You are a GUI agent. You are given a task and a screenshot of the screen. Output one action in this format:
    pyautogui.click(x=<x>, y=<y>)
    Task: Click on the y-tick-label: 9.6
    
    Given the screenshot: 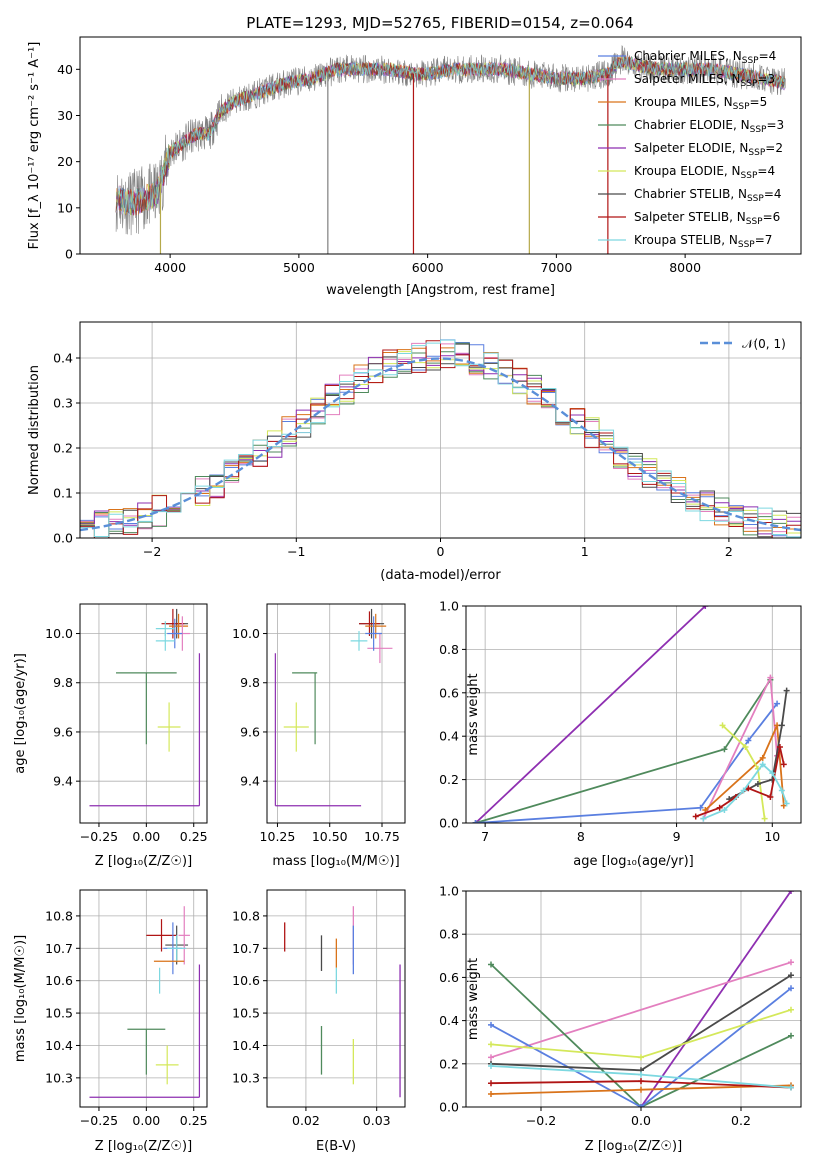 What is the action you would take?
    pyautogui.click(x=250, y=731)
    